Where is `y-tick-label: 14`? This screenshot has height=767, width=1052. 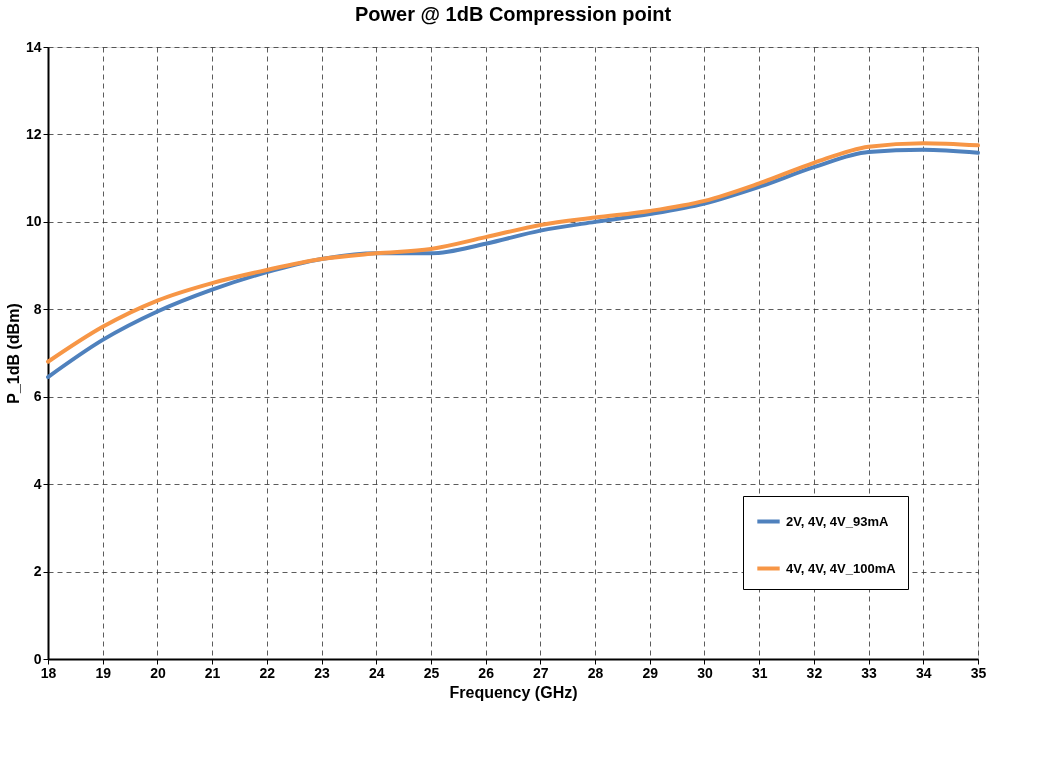
y-tick-label: 14 is located at coordinates (33, 46).